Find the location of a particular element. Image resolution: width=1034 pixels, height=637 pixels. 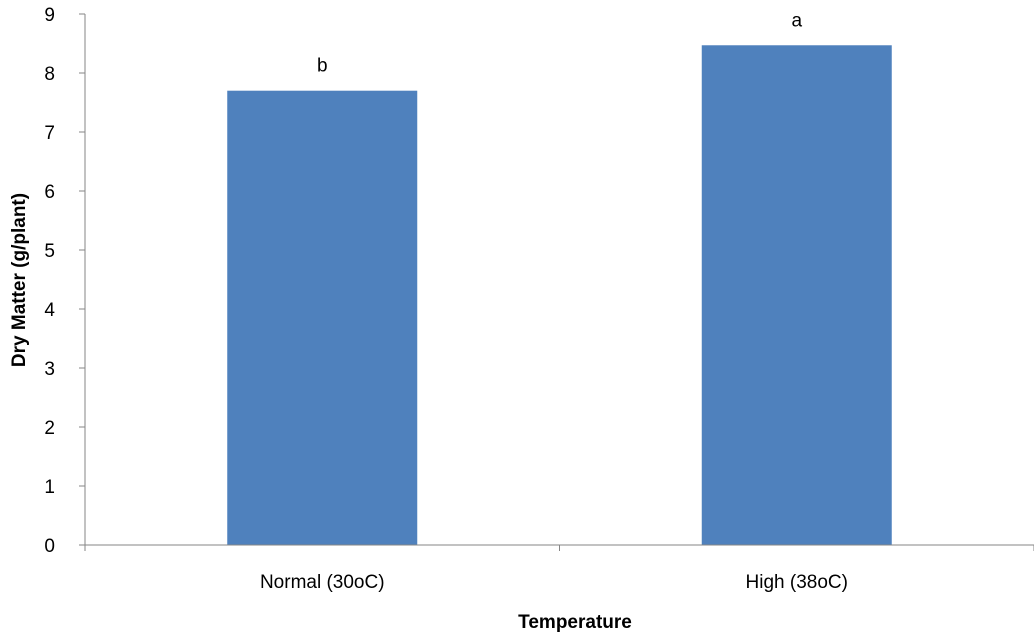

y-axis-title: Dry Matter (g/plant) is located at coordinates (19, 280).